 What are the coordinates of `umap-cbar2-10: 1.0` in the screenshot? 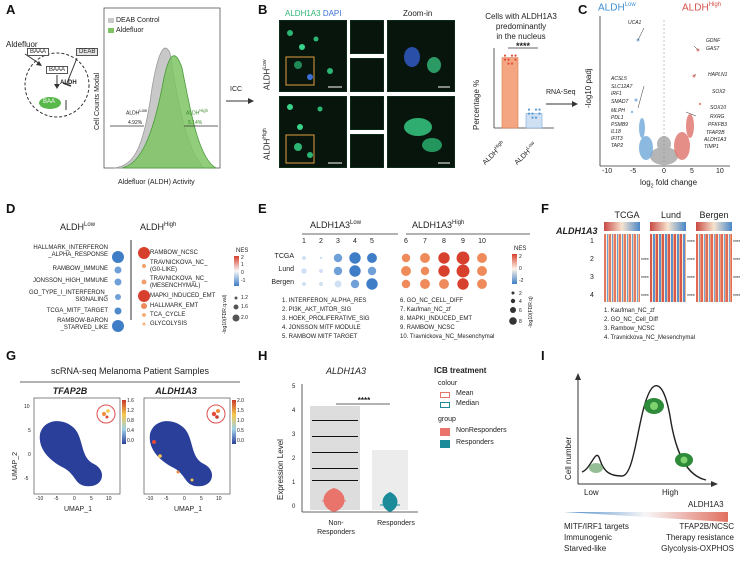 It's located at (240, 421).